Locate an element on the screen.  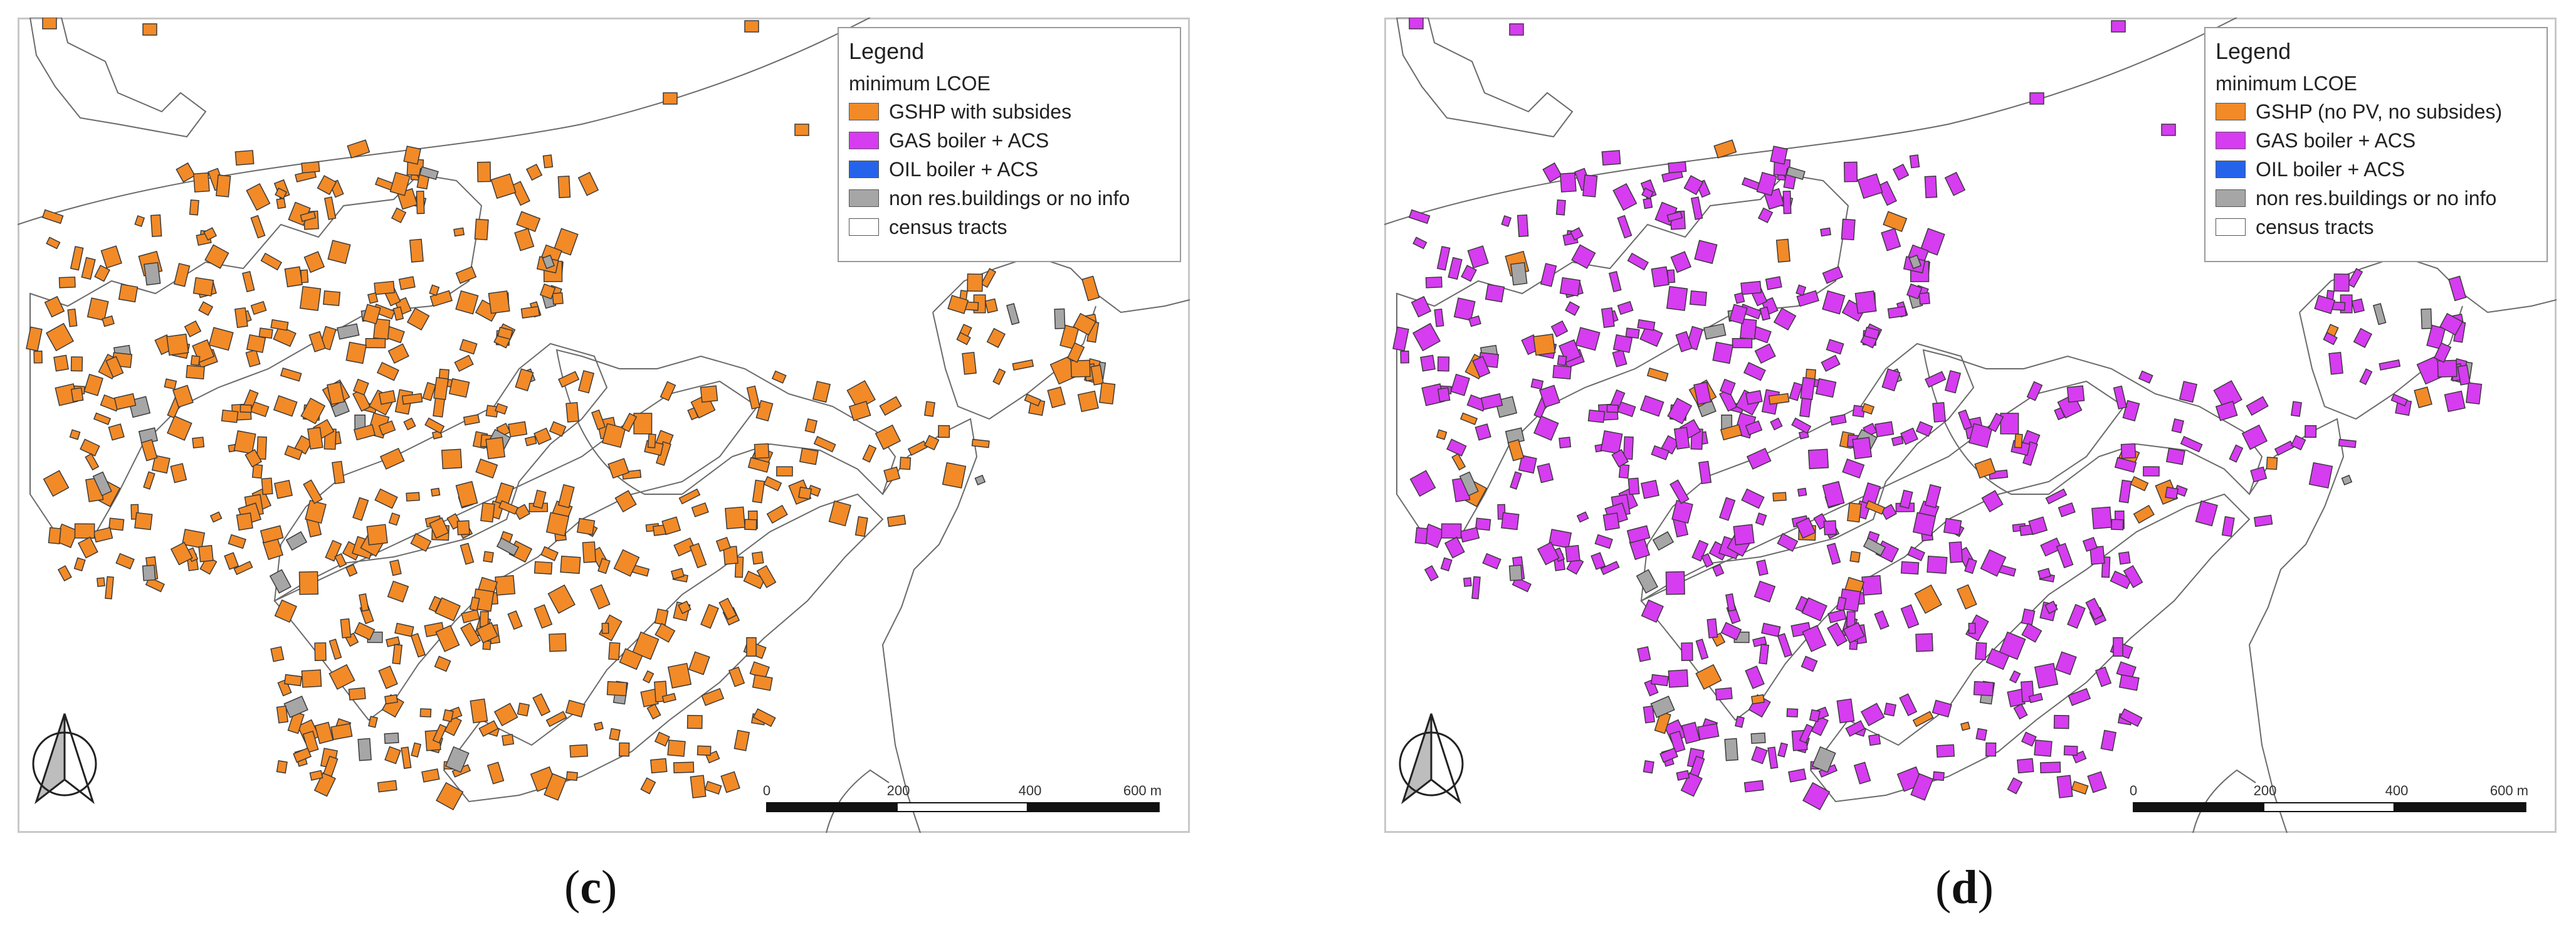
scale-bar: 0 200 400 600 m is located at coordinates (2329, 797).